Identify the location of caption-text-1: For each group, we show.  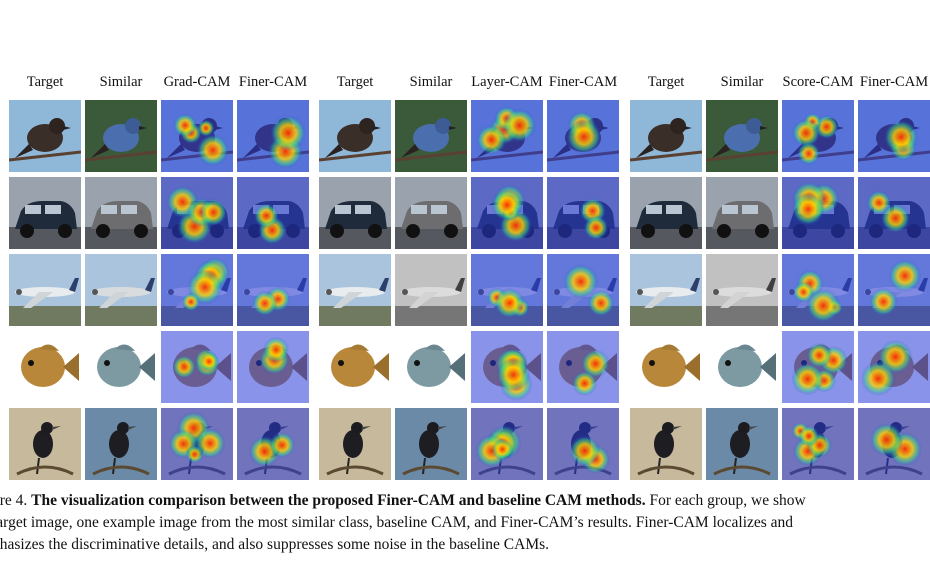
(727, 500).